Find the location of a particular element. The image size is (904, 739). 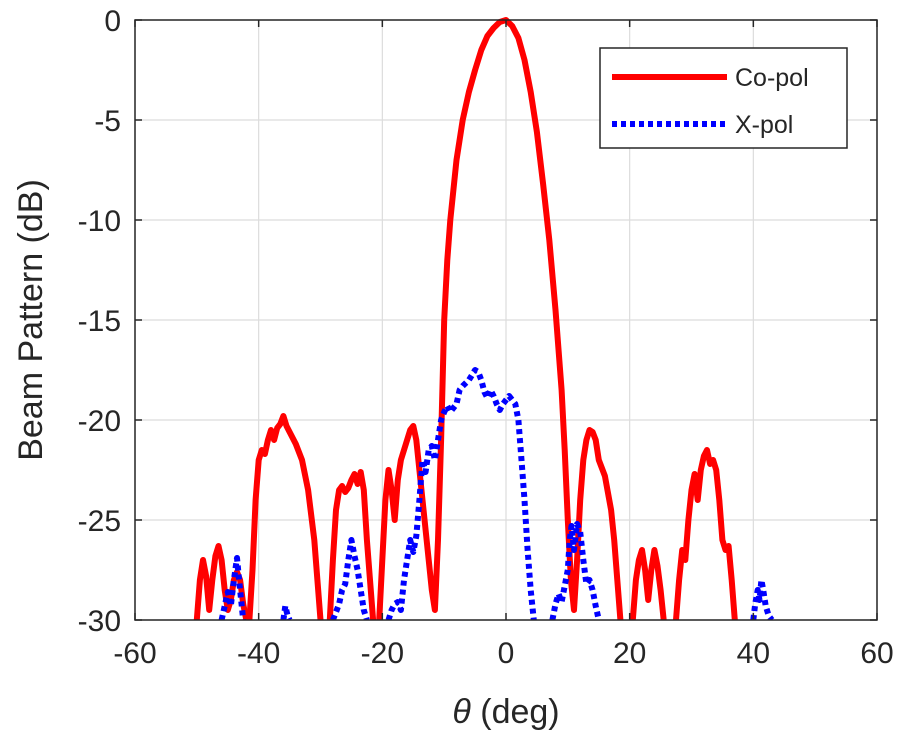

x-axis-title-symbol: θ is located at coordinates (461, 712).